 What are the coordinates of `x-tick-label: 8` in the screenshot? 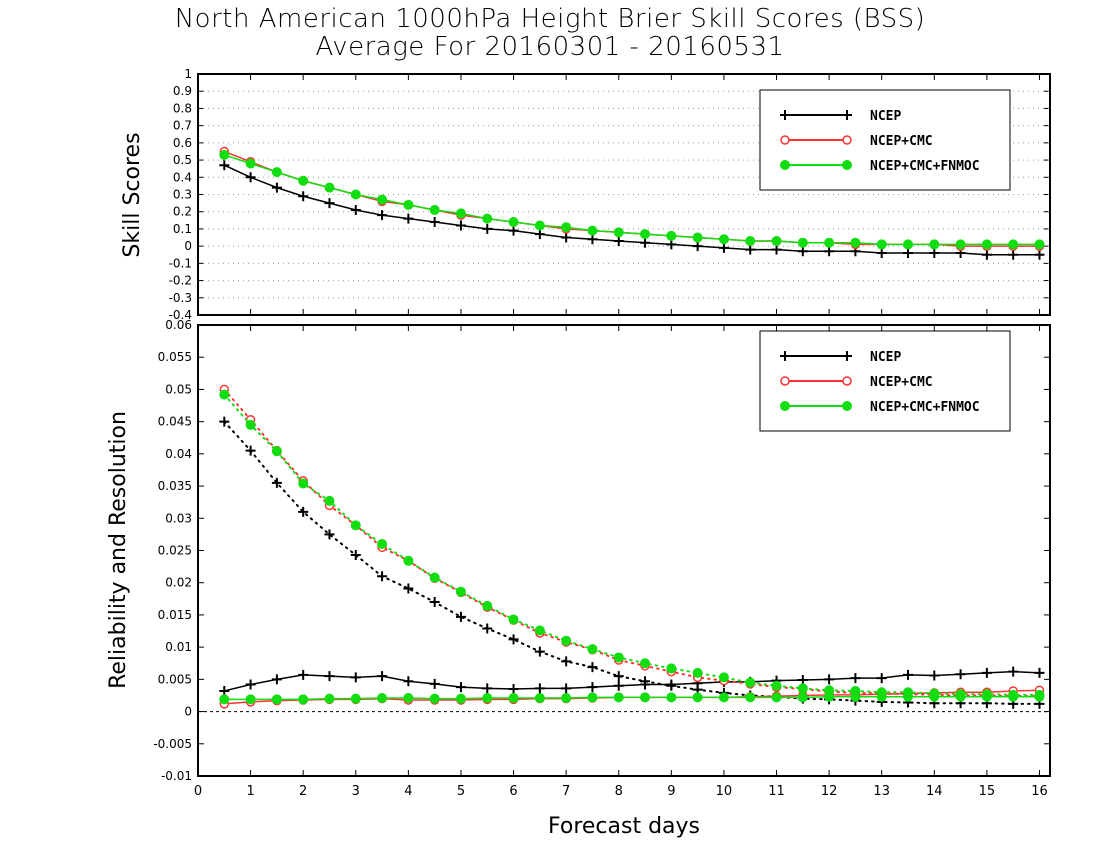 It's located at (619, 791).